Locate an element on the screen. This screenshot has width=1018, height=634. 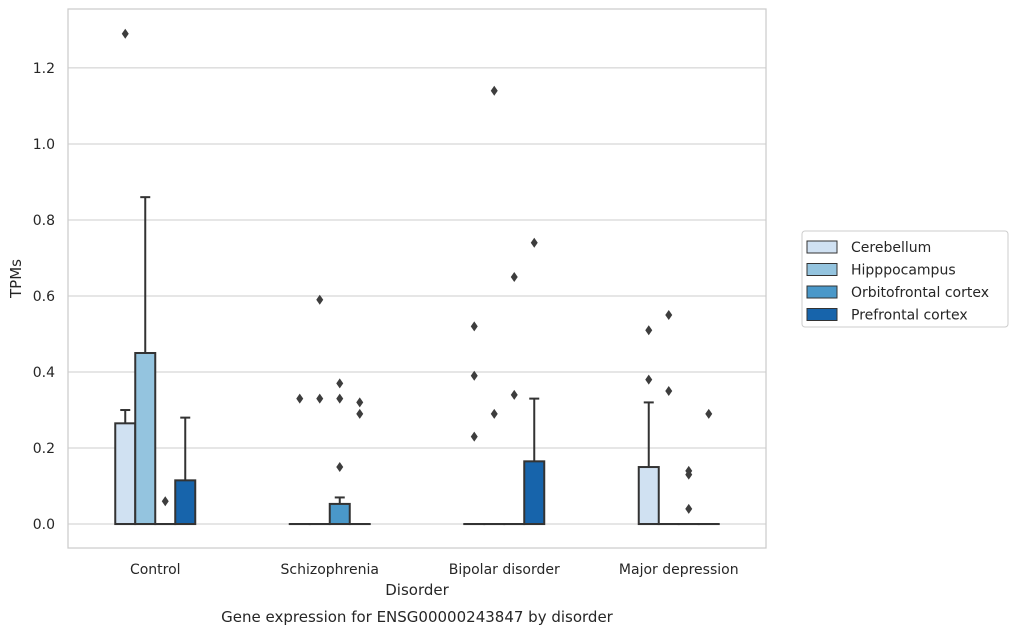
y-tick-label: 1.0 is located at coordinates (44, 145).